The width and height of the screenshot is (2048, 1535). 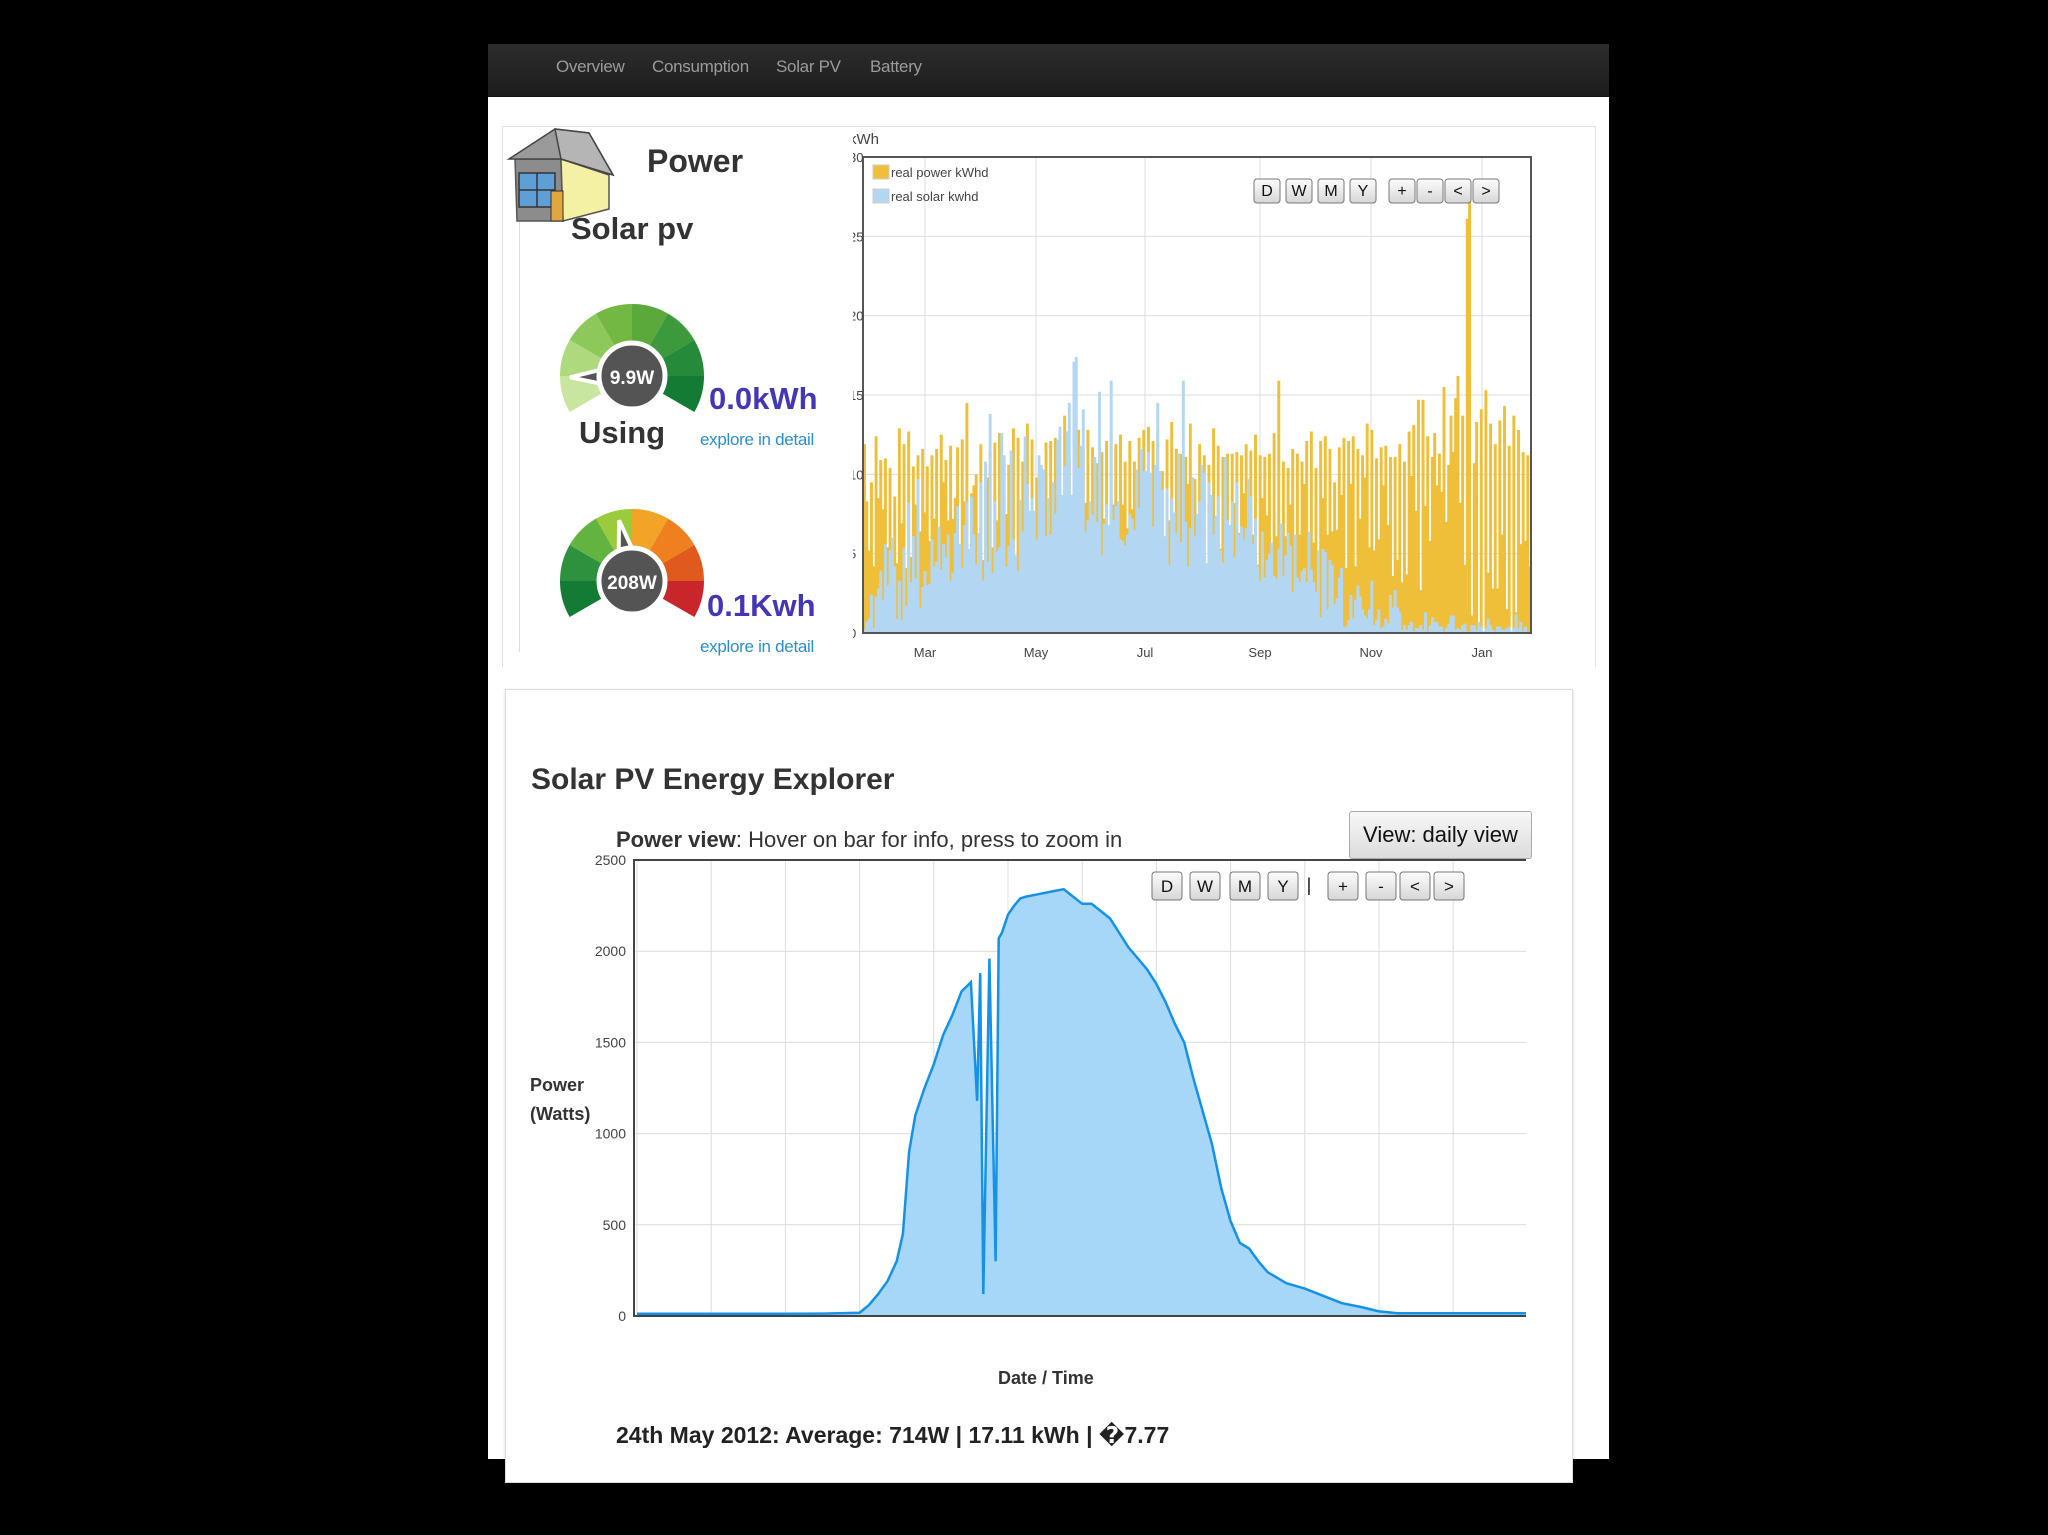 I want to click on history-button-0: D, so click(x=1267, y=191).